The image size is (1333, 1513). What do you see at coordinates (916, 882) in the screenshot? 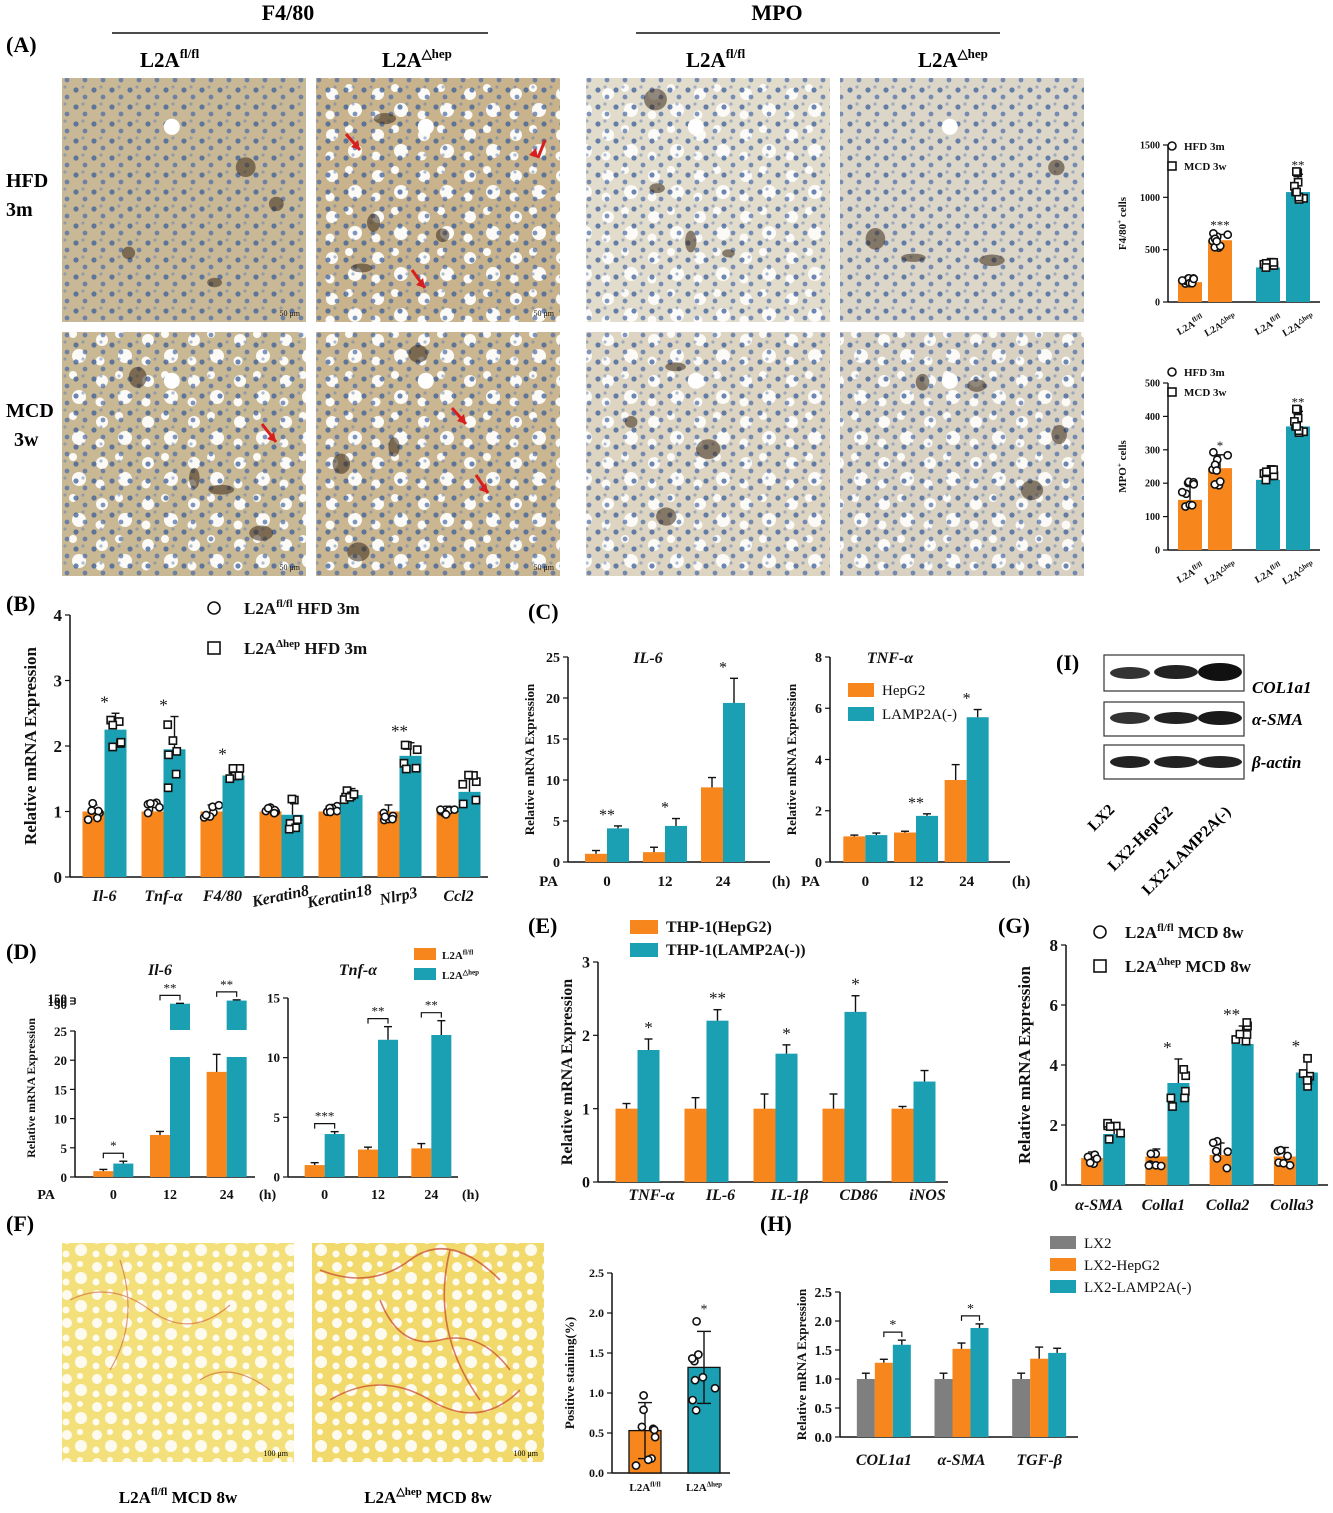
I see `x-tick-label: 12` at bounding box center [916, 882].